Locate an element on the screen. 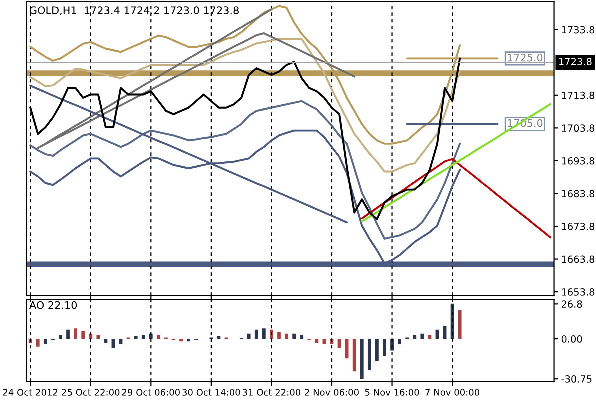 This screenshot has width=596, height=400. x-tick-label: 7 Nov 00:00 is located at coordinates (453, 392).